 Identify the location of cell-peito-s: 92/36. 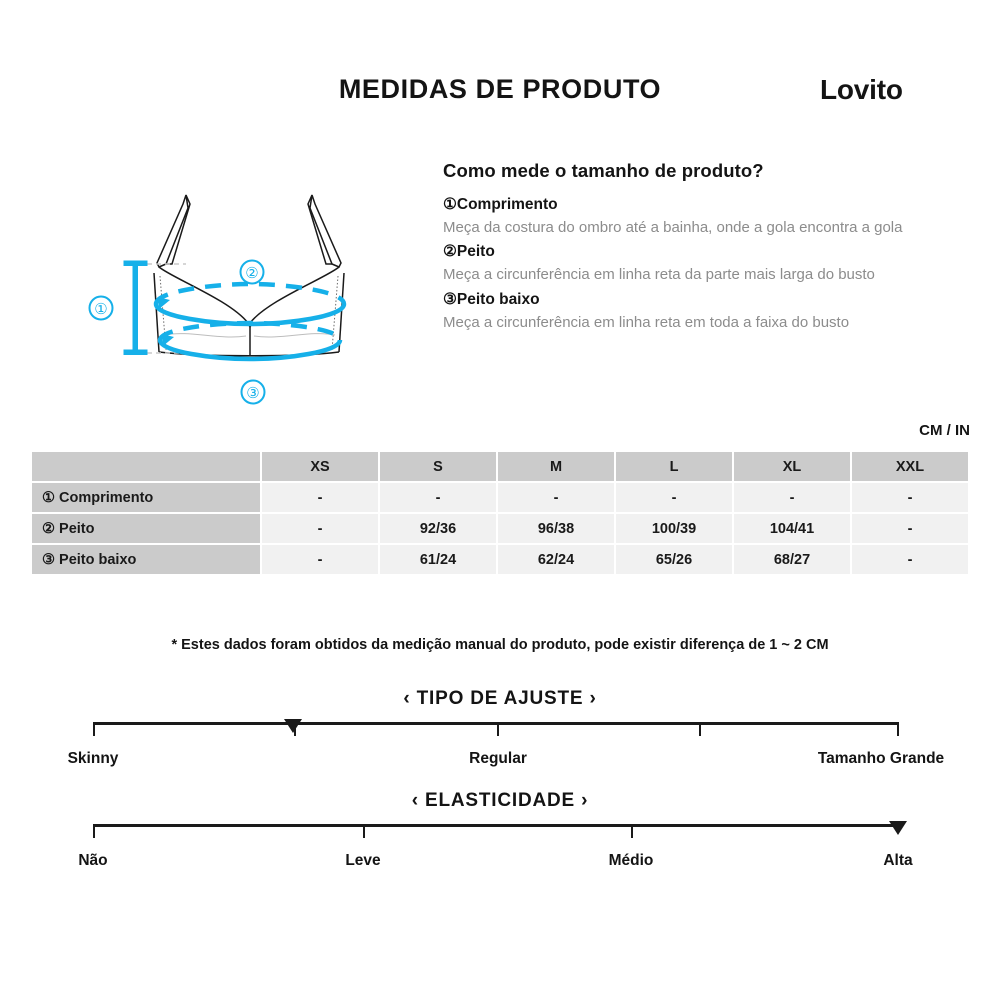
(438, 528).